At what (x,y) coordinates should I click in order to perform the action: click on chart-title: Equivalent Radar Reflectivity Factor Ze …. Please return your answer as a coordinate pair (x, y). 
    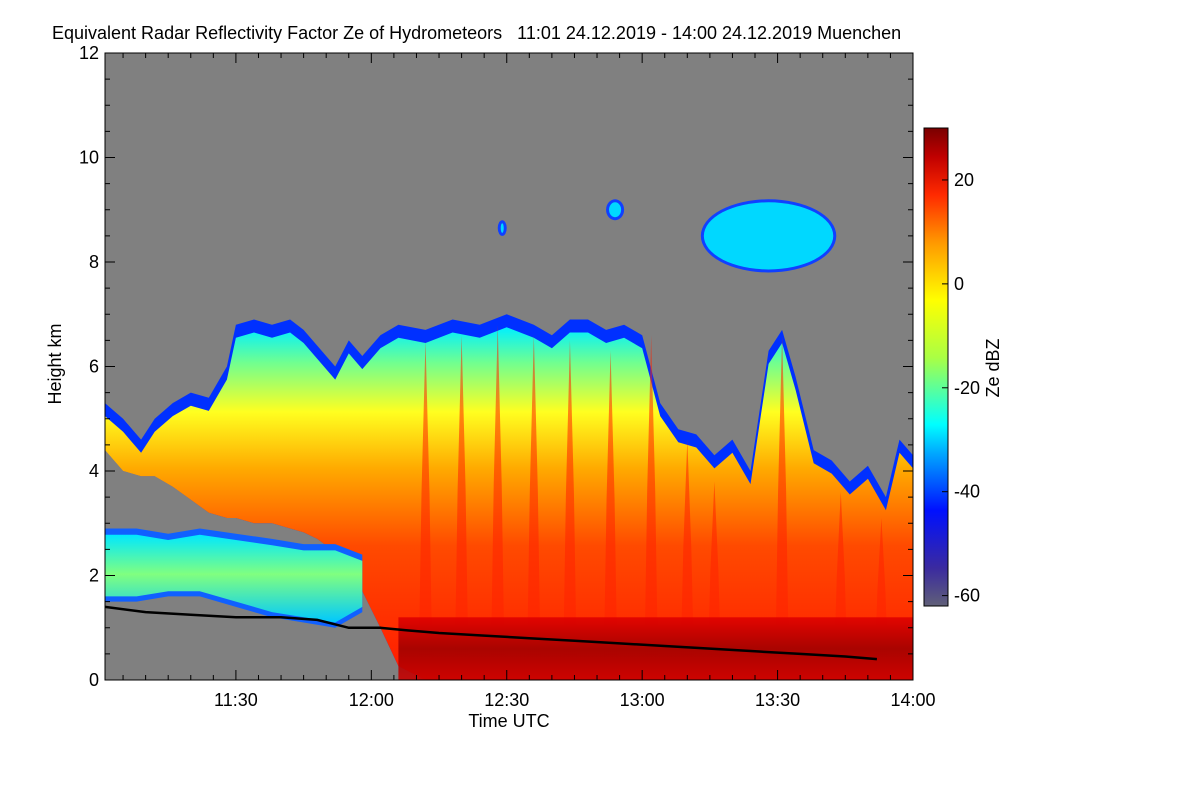
    Looking at the image, I should click on (476, 33).